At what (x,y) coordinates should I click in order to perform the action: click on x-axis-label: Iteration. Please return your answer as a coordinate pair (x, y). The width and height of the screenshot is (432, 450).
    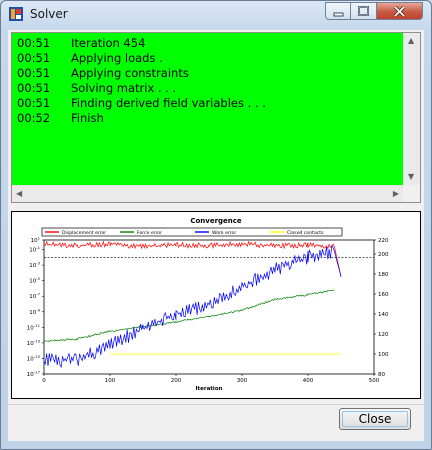
    Looking at the image, I should click on (208, 389).